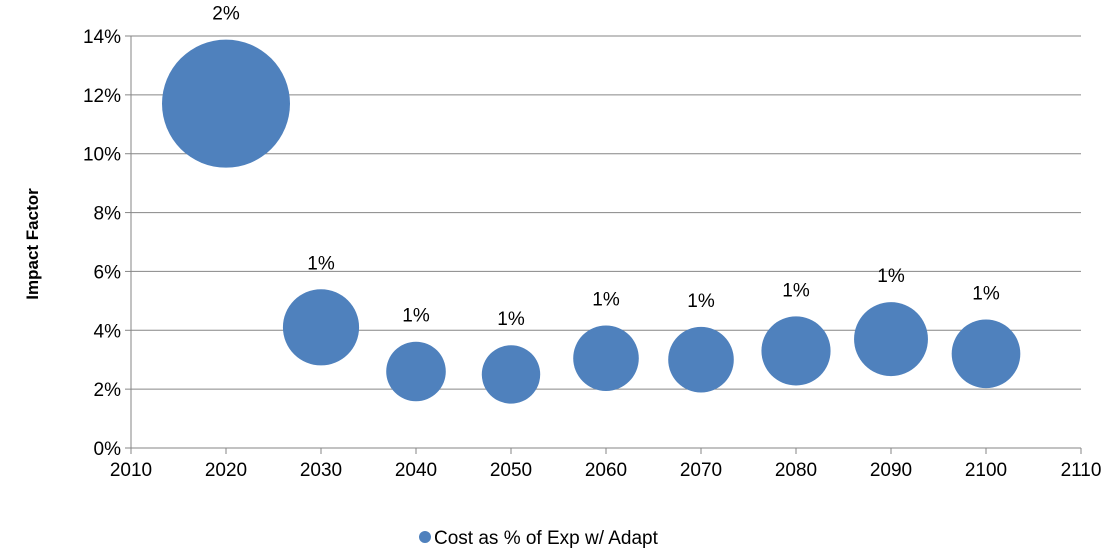  Describe the element at coordinates (796, 470) in the screenshot. I see `x-tick-label: 2080` at that location.